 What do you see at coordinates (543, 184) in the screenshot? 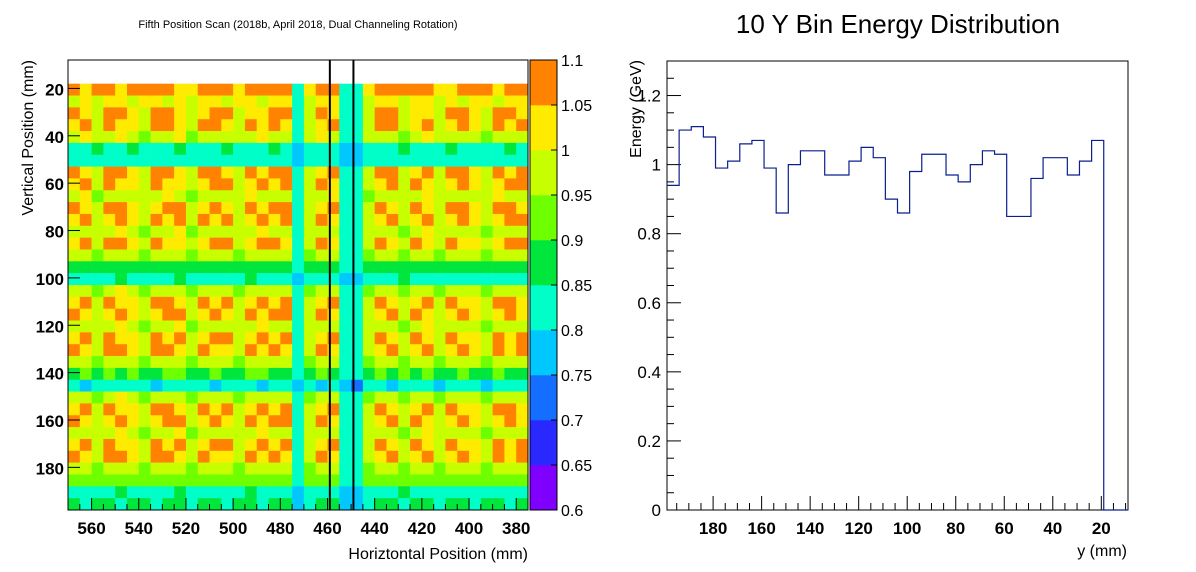
I see `colorbar-segment` at bounding box center [543, 184].